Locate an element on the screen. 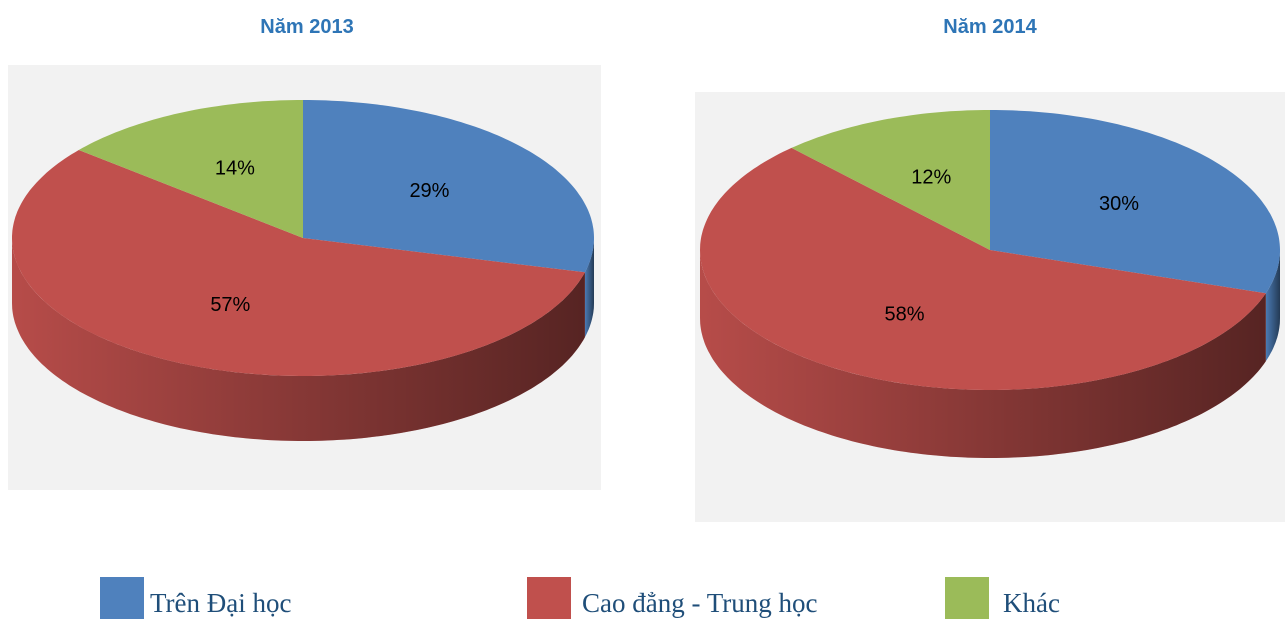 This screenshot has width=1288, height=625. legend-label: Khác is located at coordinates (1031, 603).